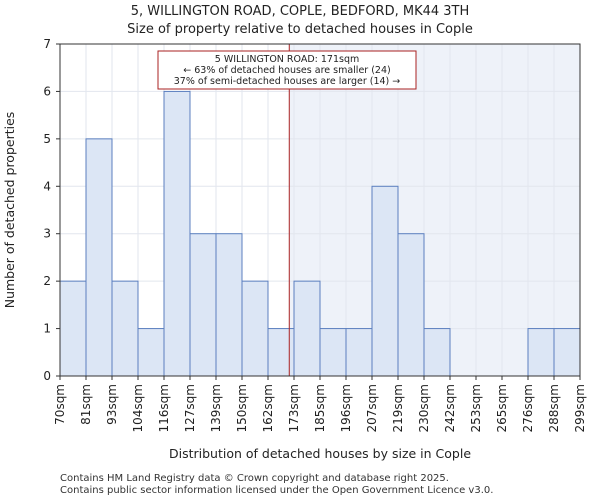 The image size is (600, 500). I want to click on bar-219sqm, so click(411, 305).